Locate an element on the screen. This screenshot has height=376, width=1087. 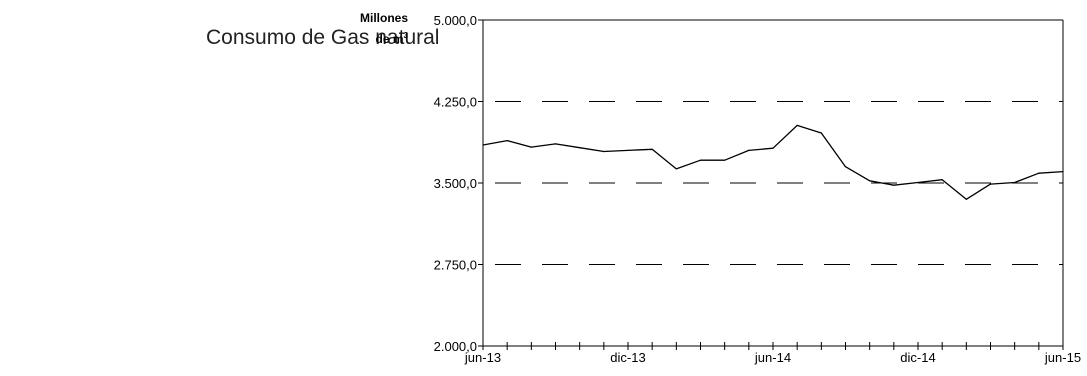
series-layer is located at coordinates (773, 162).